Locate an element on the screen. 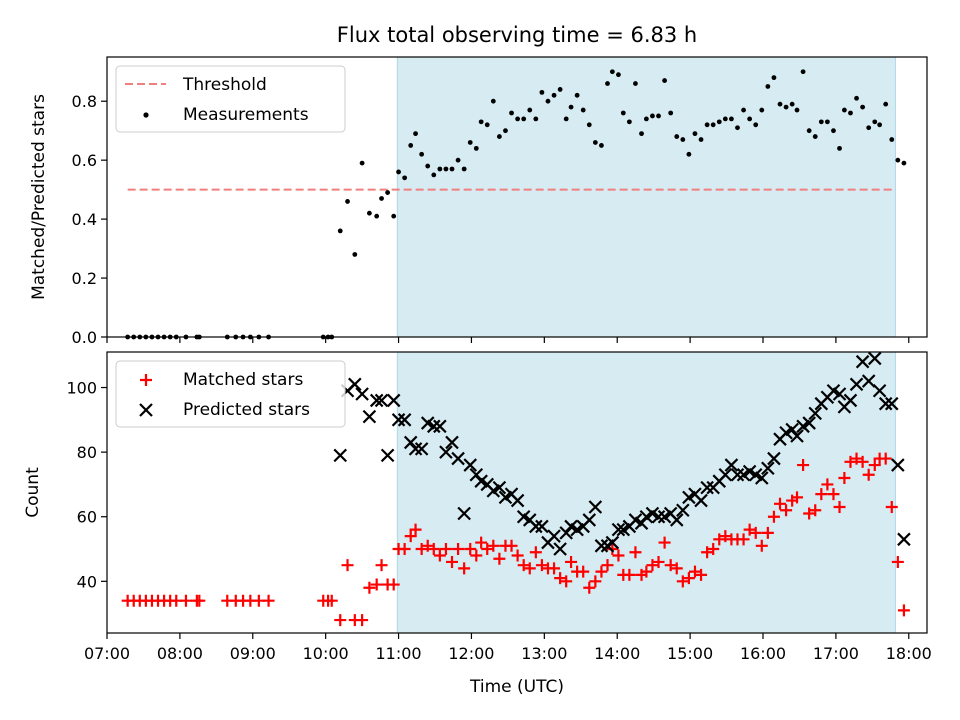 This screenshot has height=720, width=960. legend-predicted-label: Predicted stars is located at coordinates (246, 410).